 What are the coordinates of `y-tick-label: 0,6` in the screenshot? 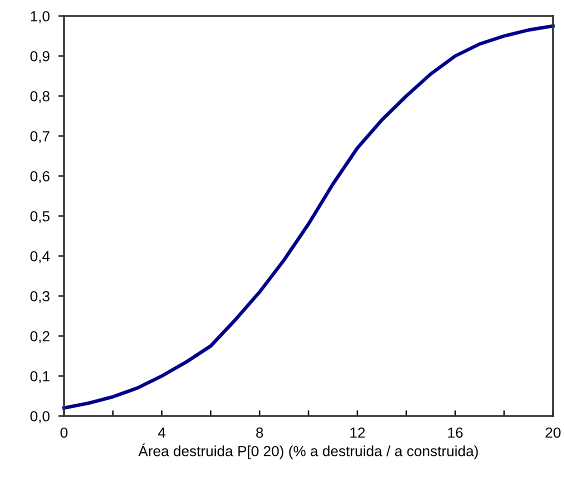 It's located at (40, 177).